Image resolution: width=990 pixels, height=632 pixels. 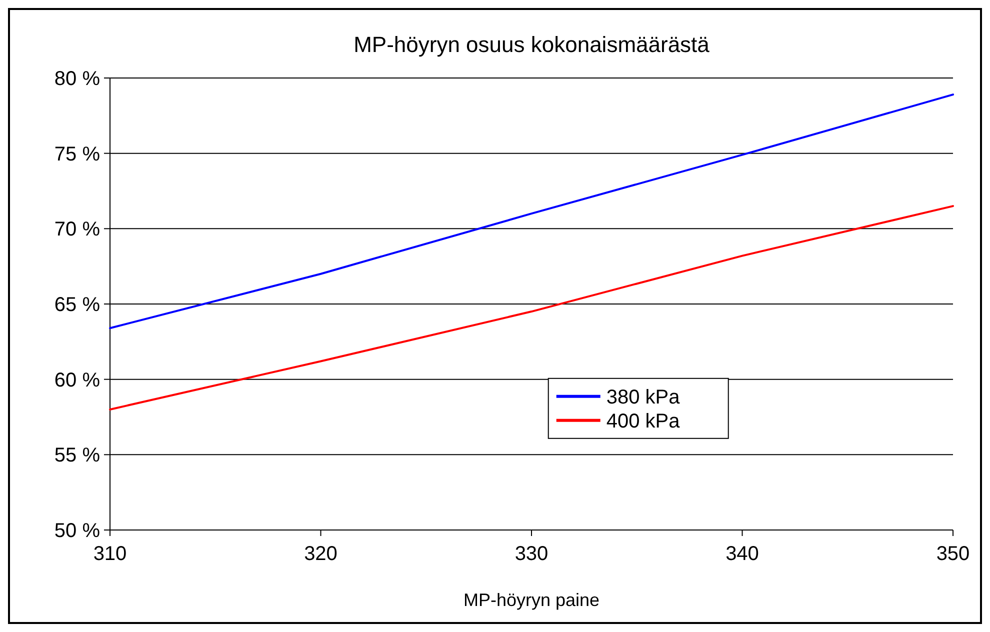 What do you see at coordinates (77, 305) in the screenshot?
I see `y-tick-label: 65 %` at bounding box center [77, 305].